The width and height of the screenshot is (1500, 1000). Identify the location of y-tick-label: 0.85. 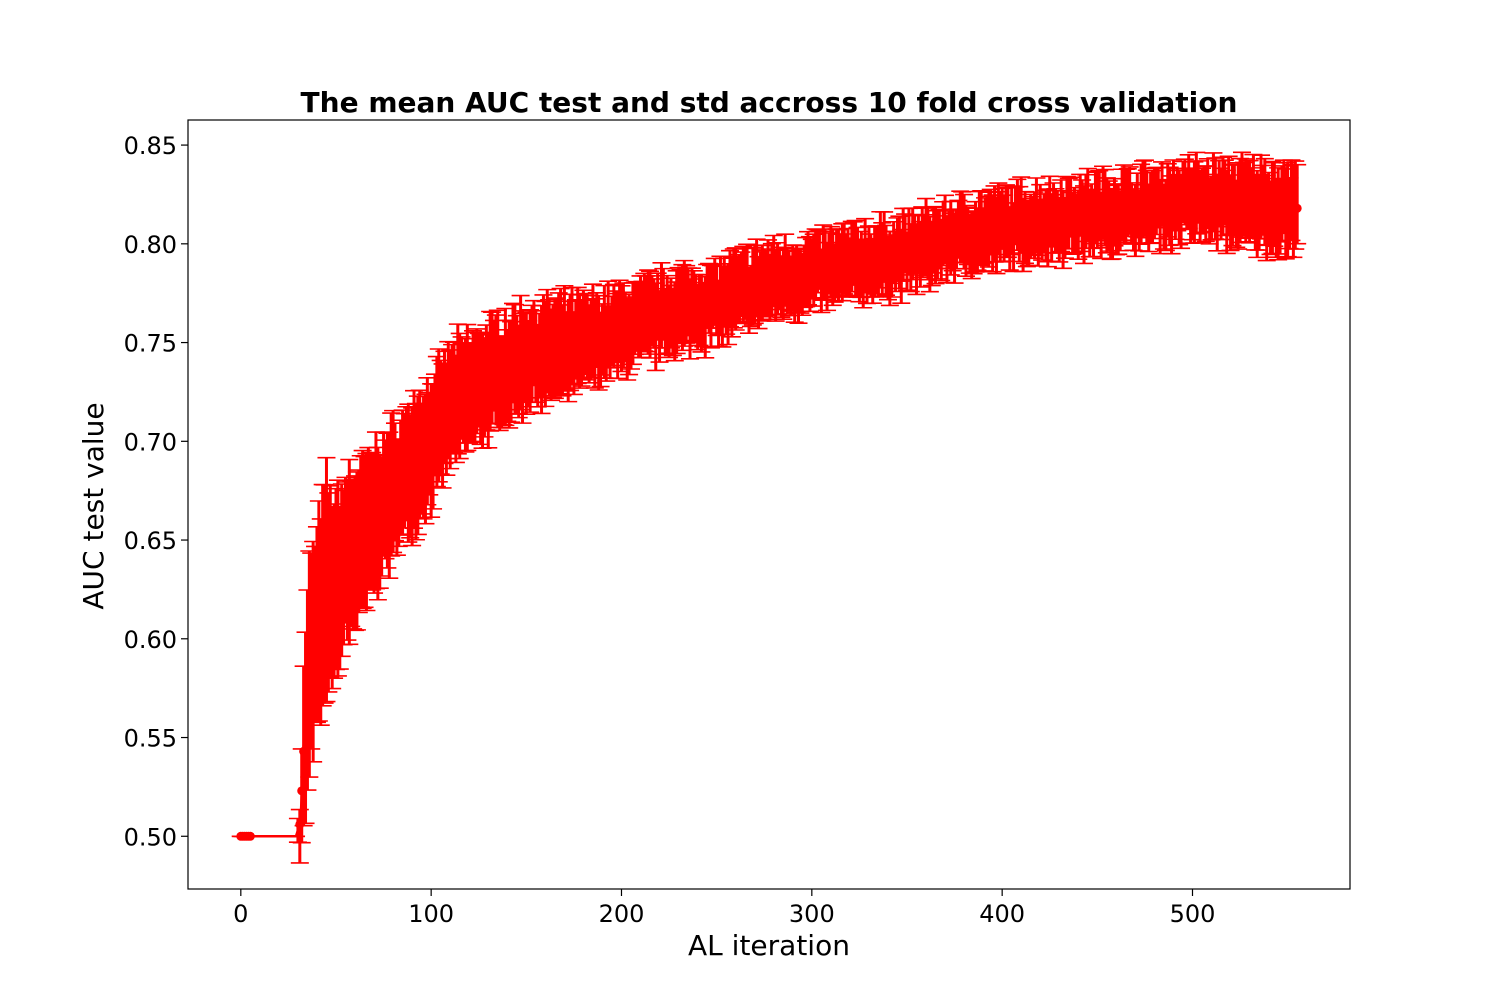
(150, 146).